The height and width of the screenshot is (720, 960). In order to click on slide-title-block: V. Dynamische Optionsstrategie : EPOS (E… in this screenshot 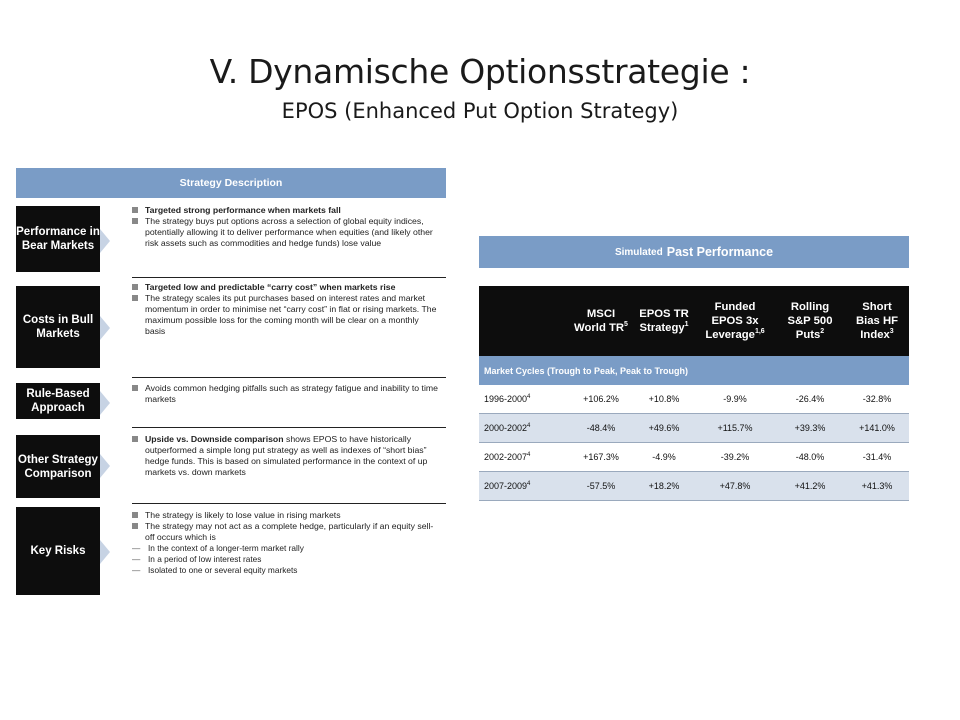, I will do `click(480, 87)`.